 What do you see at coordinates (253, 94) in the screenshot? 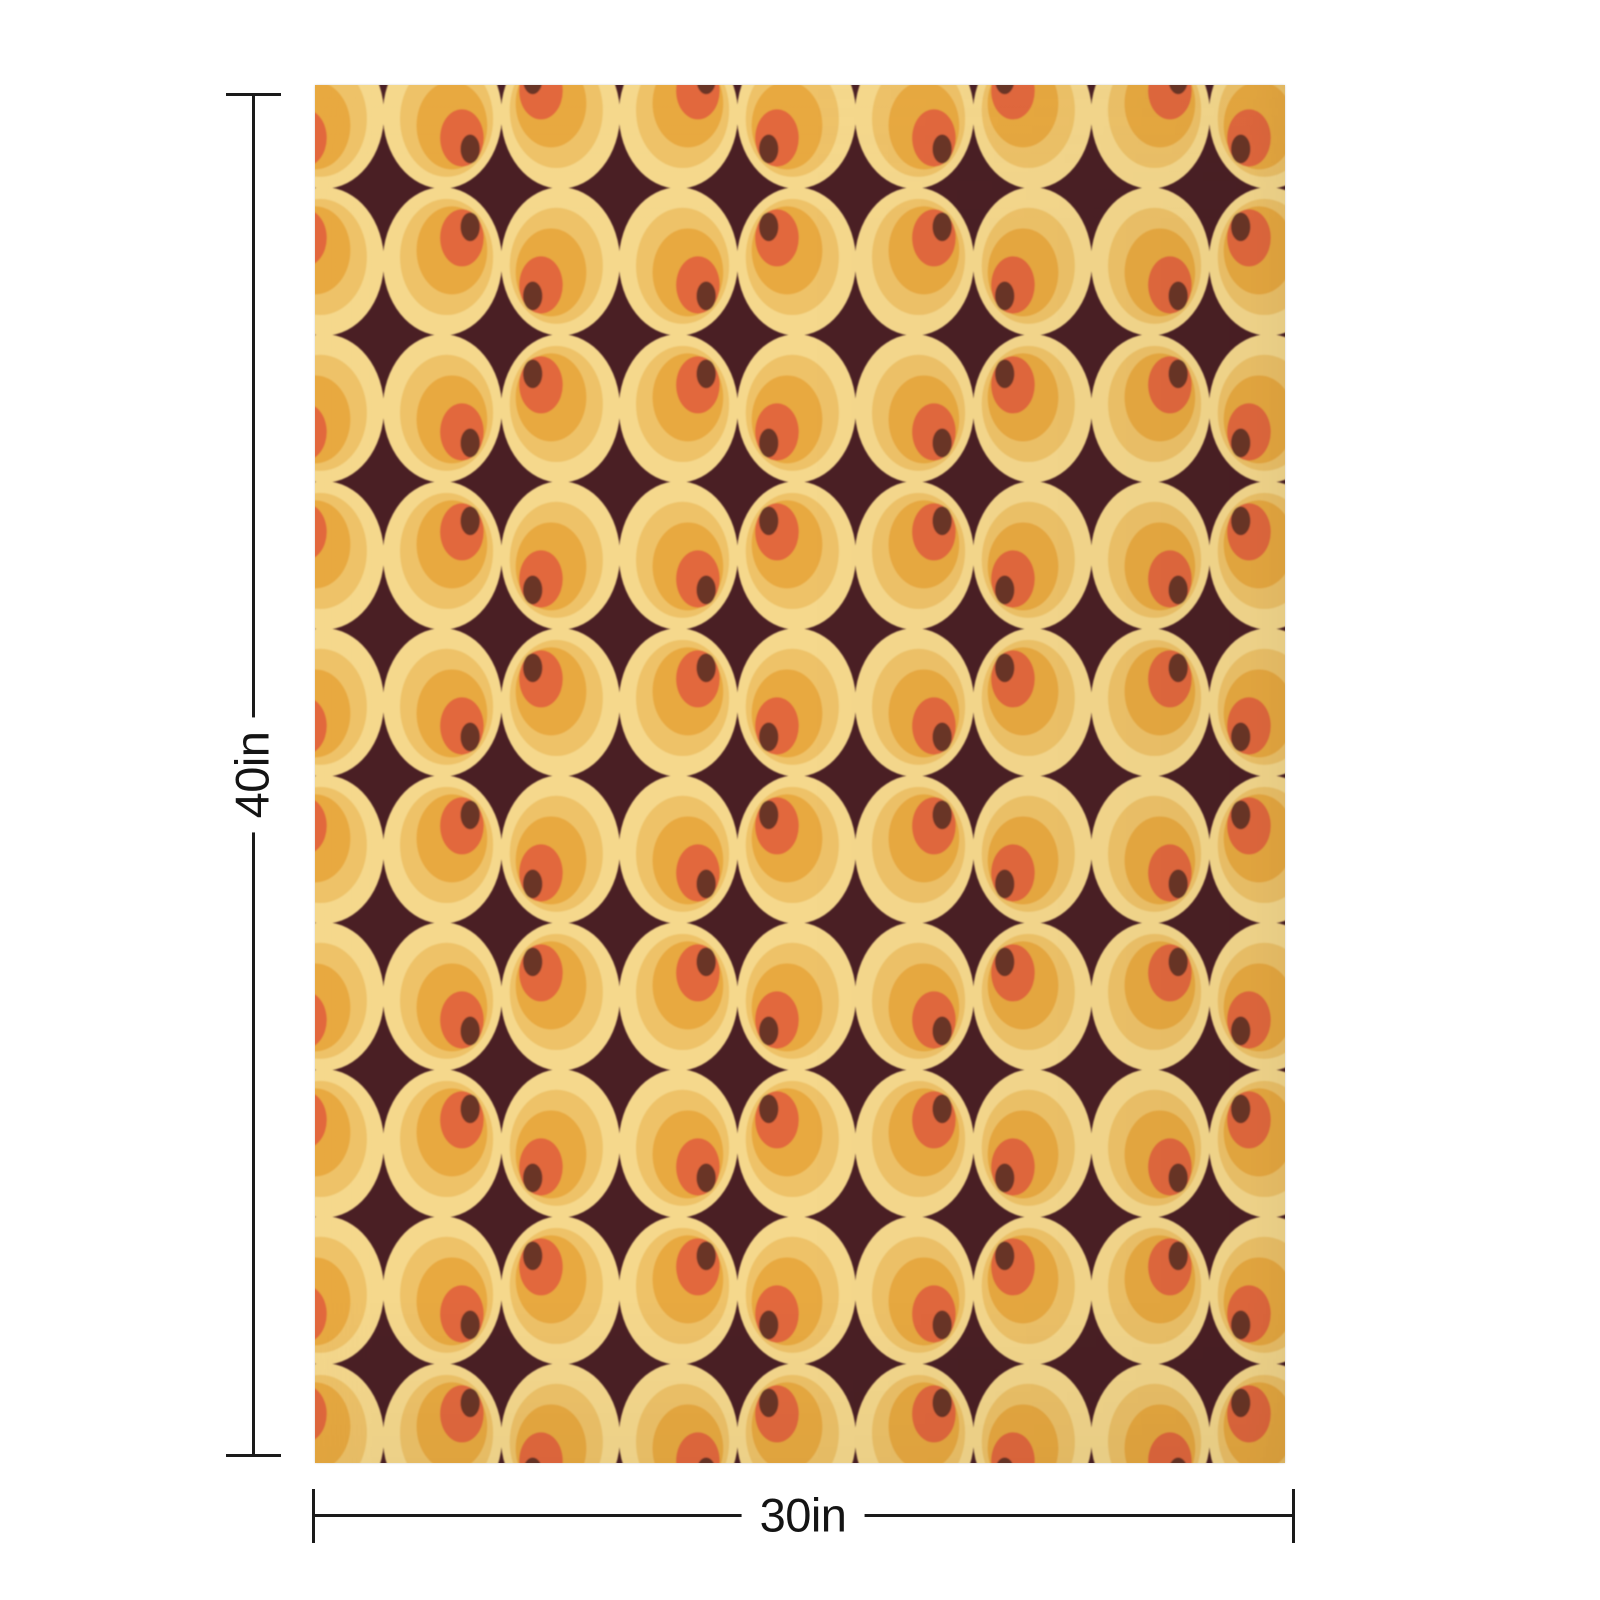
I see `height-dimension-cap-top` at bounding box center [253, 94].